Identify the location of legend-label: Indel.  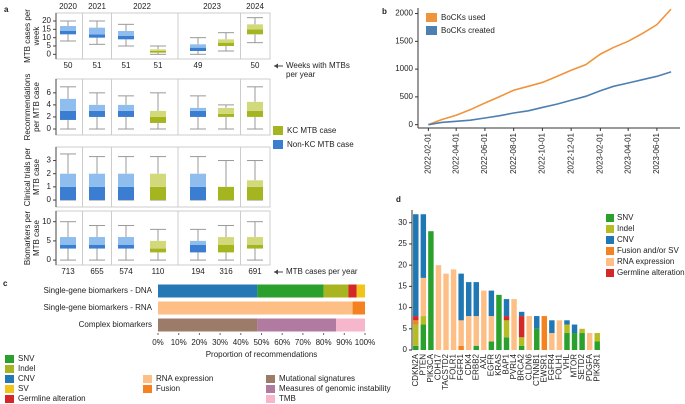
(27, 368).